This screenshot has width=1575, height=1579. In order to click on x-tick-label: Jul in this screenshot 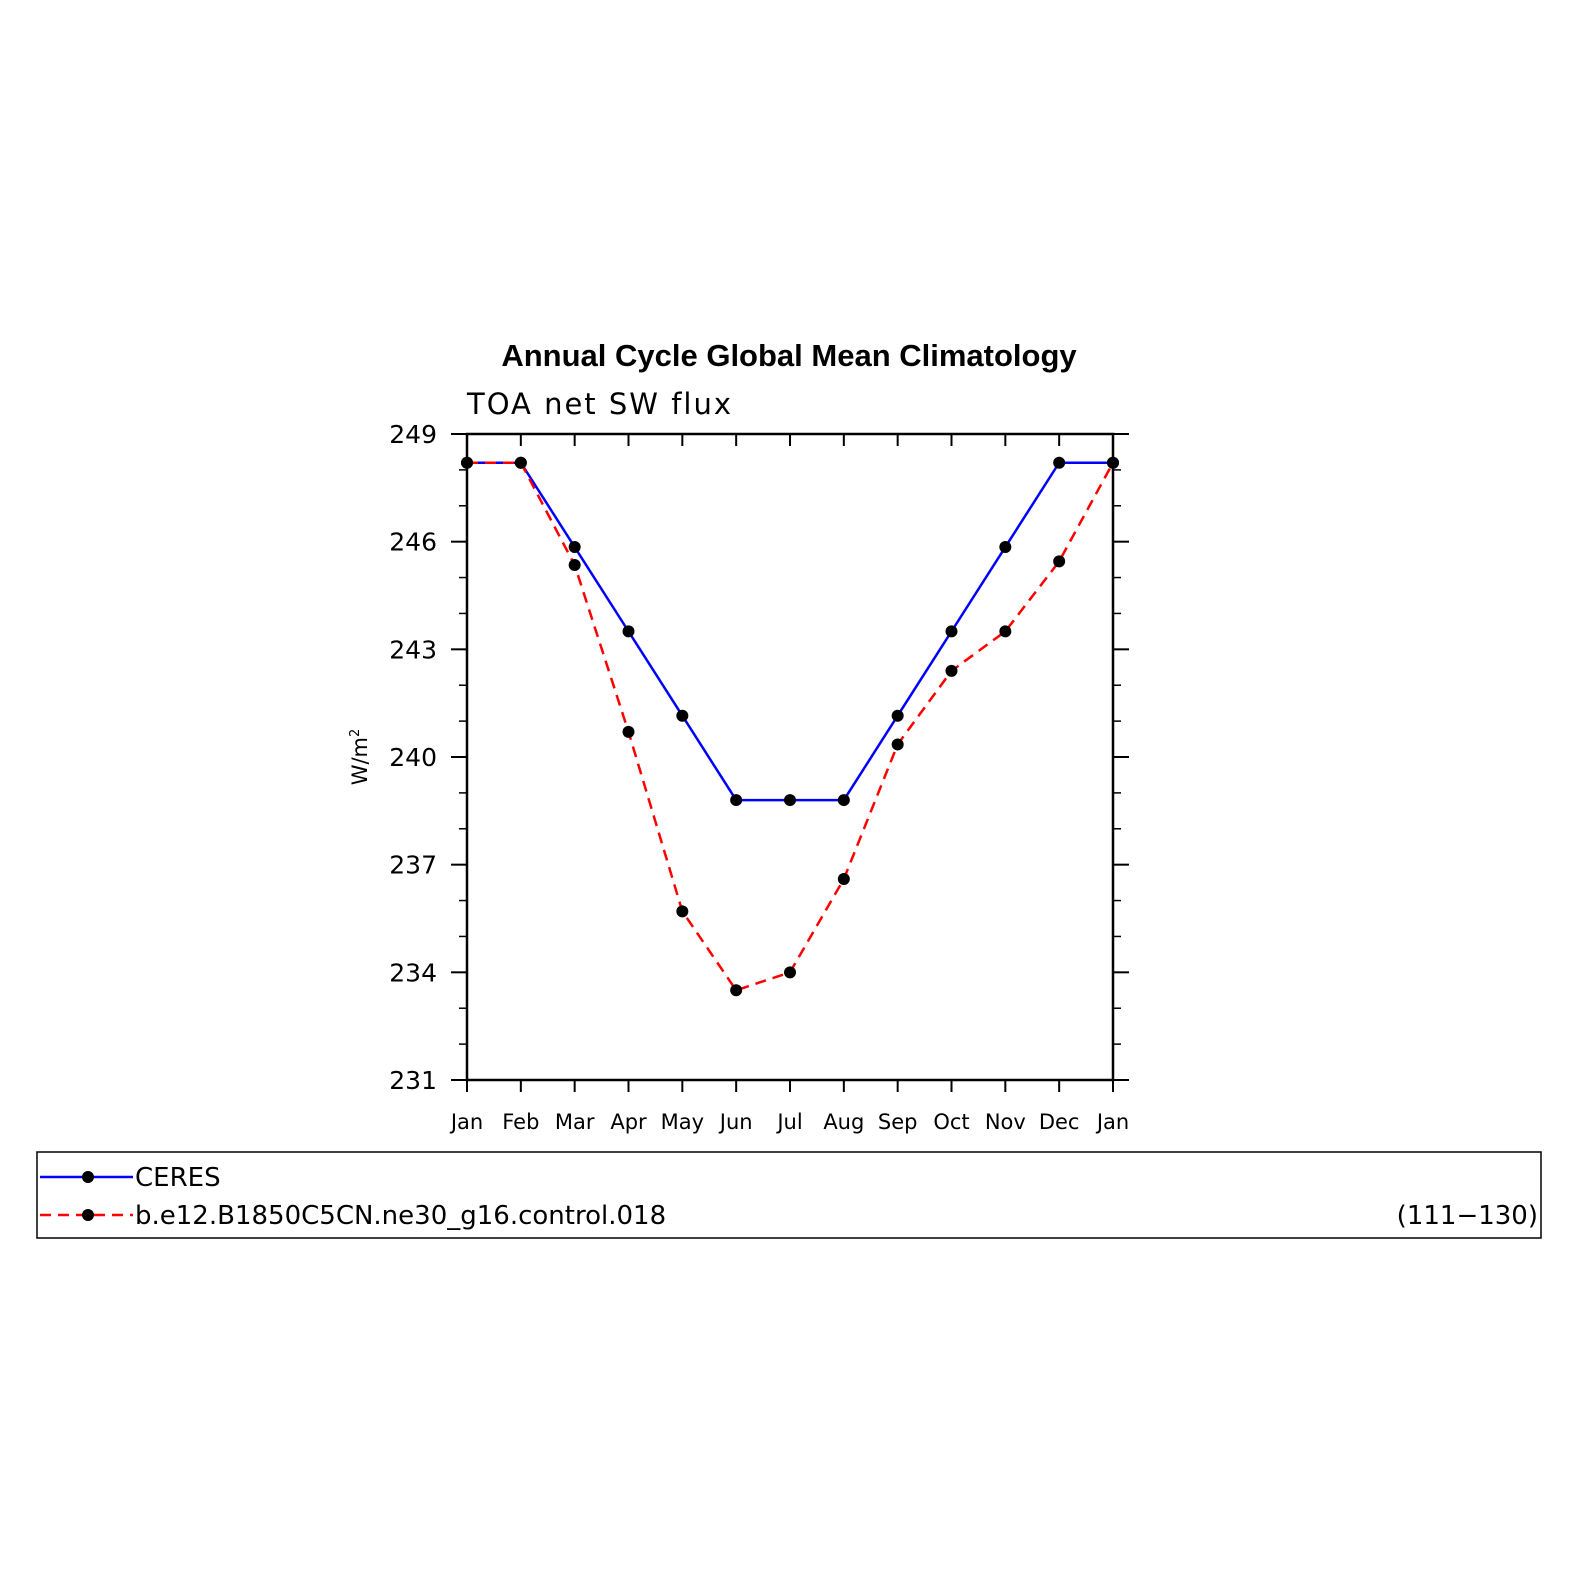, I will do `click(788, 1122)`.